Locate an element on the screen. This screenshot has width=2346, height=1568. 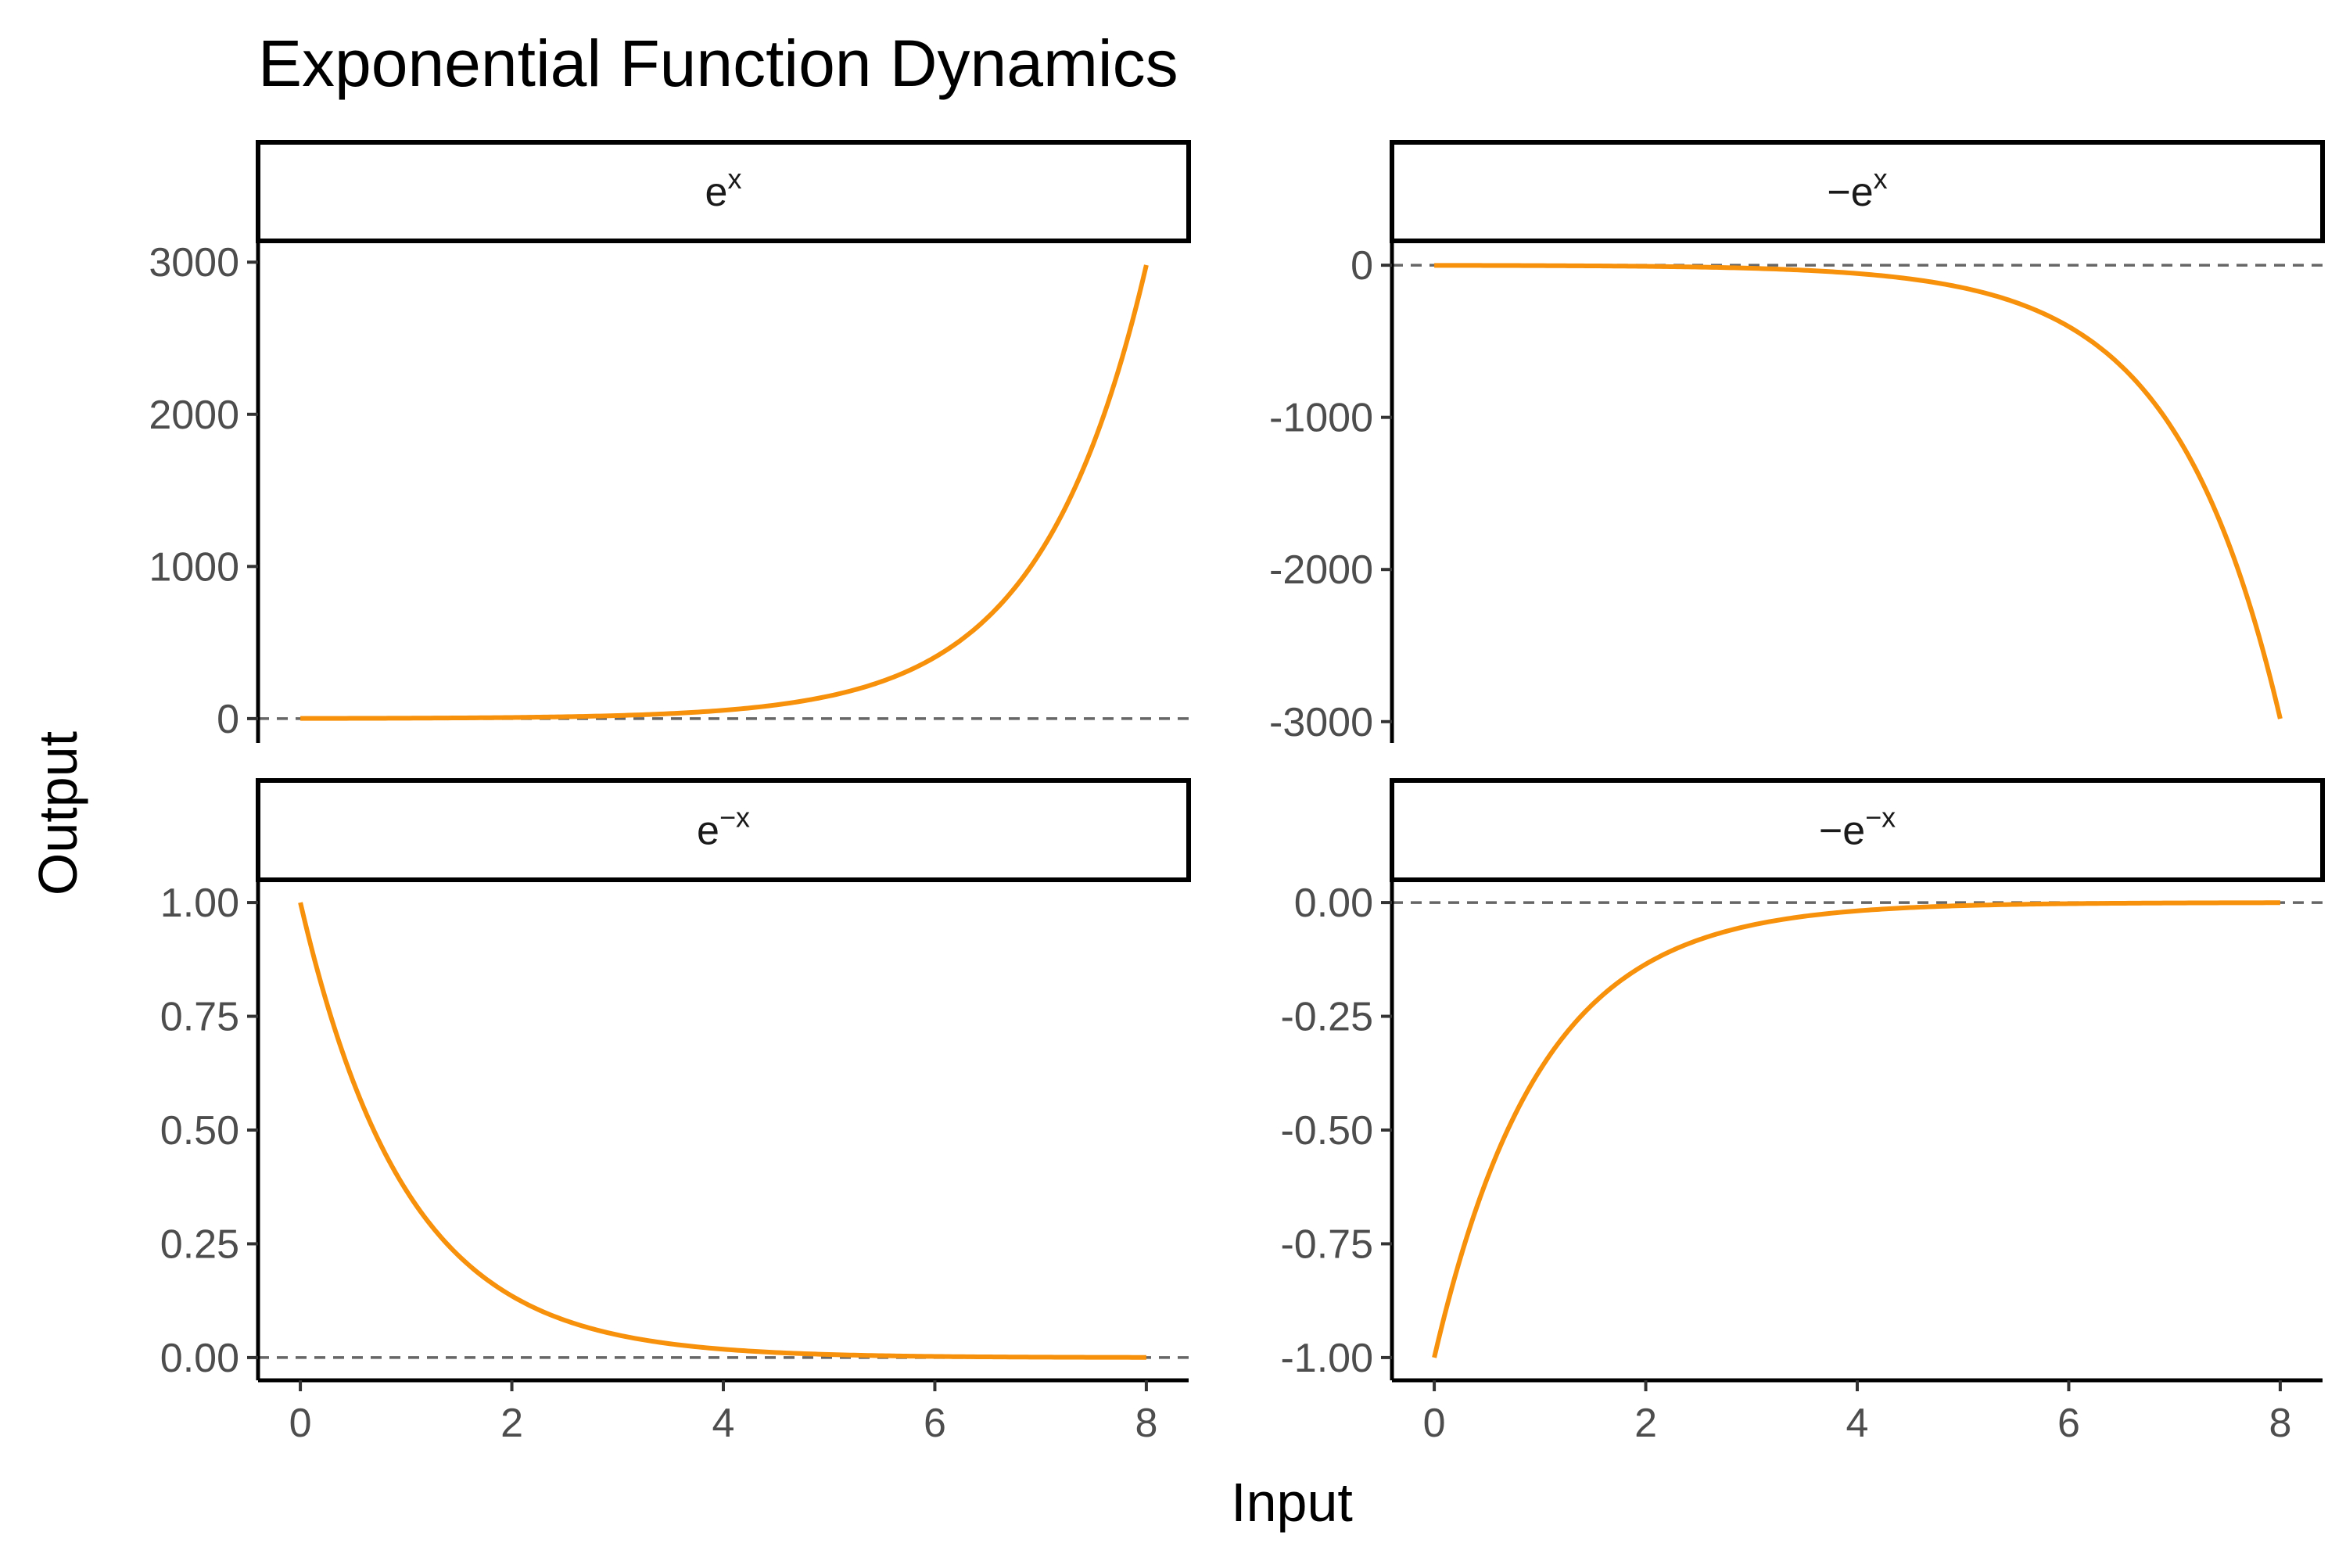
y-tick-label: 3000 is located at coordinates (194, 262).